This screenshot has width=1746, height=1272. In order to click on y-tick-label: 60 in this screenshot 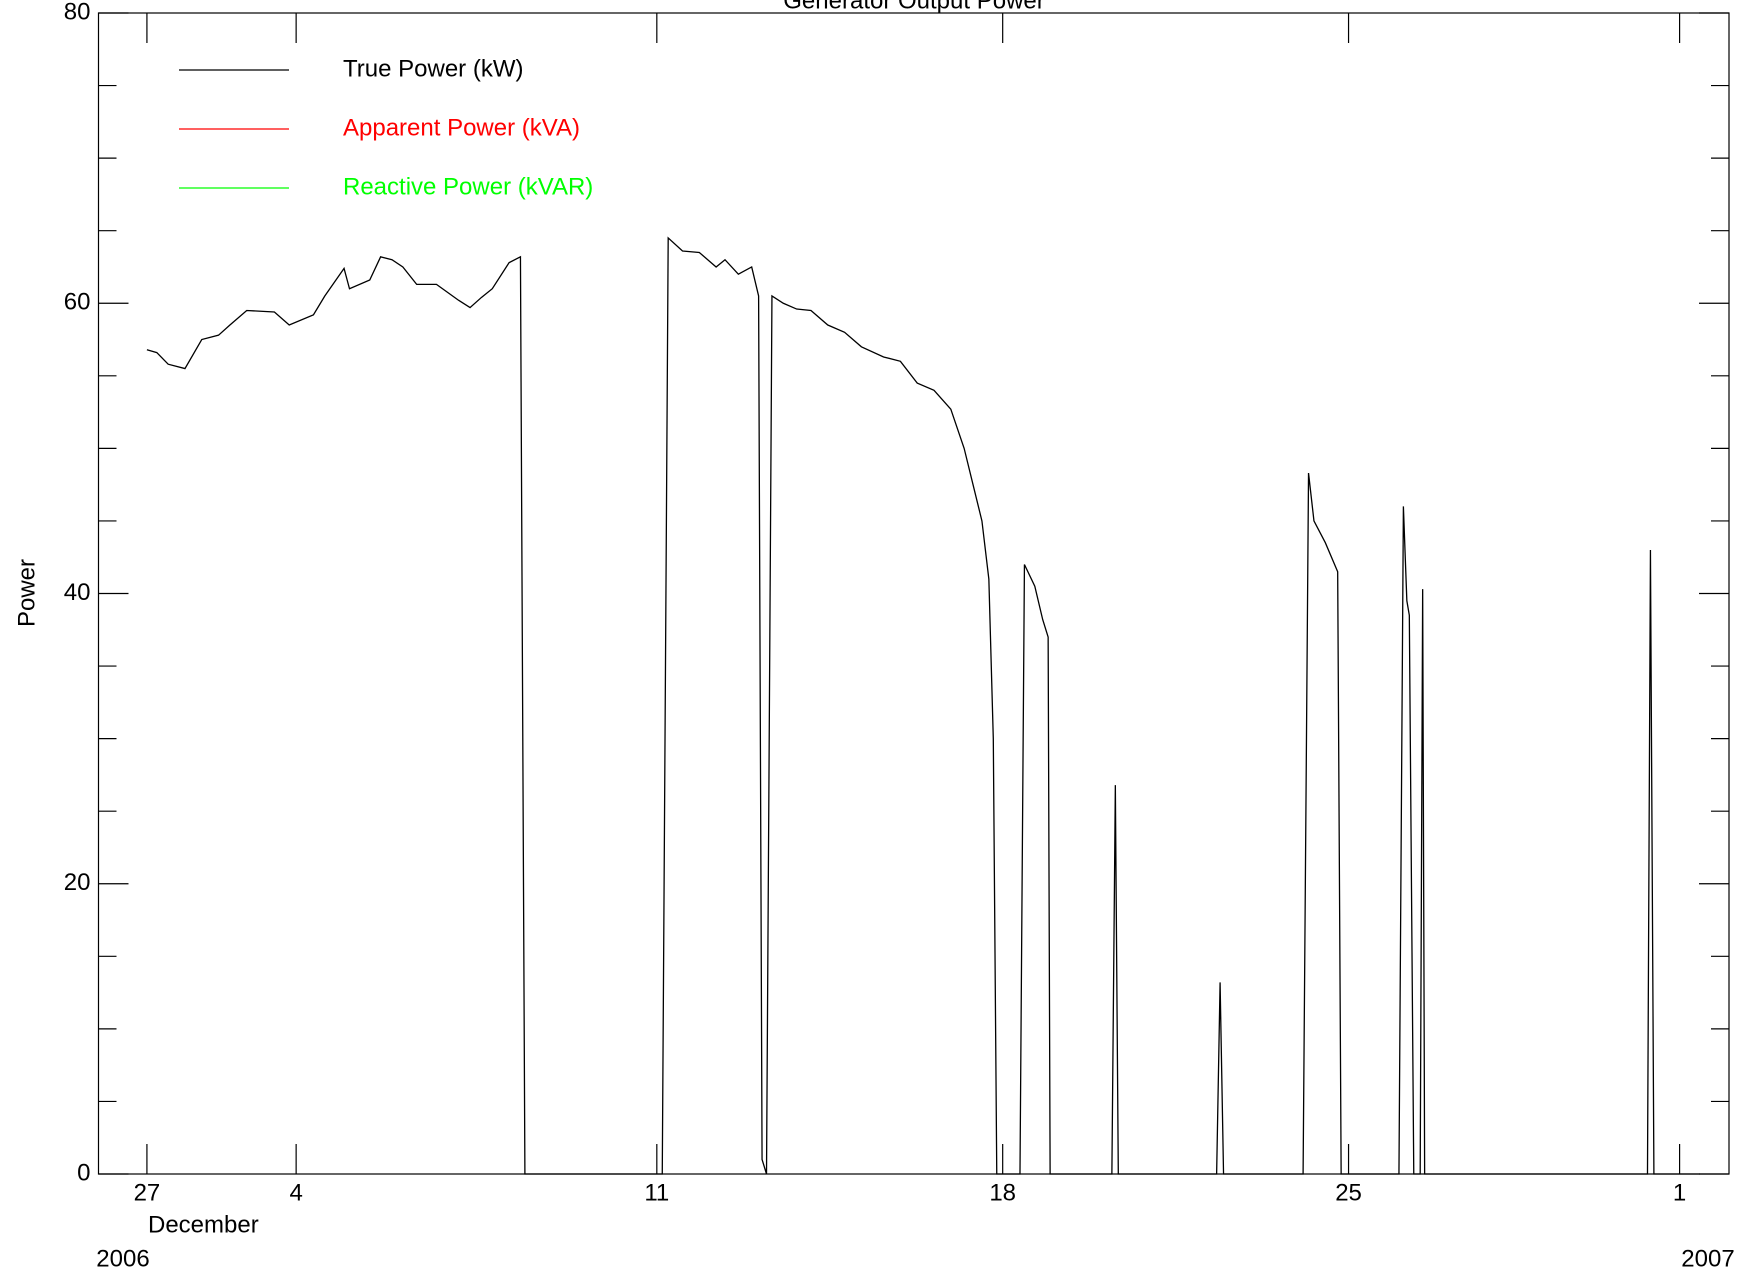, I will do `click(77, 302)`.